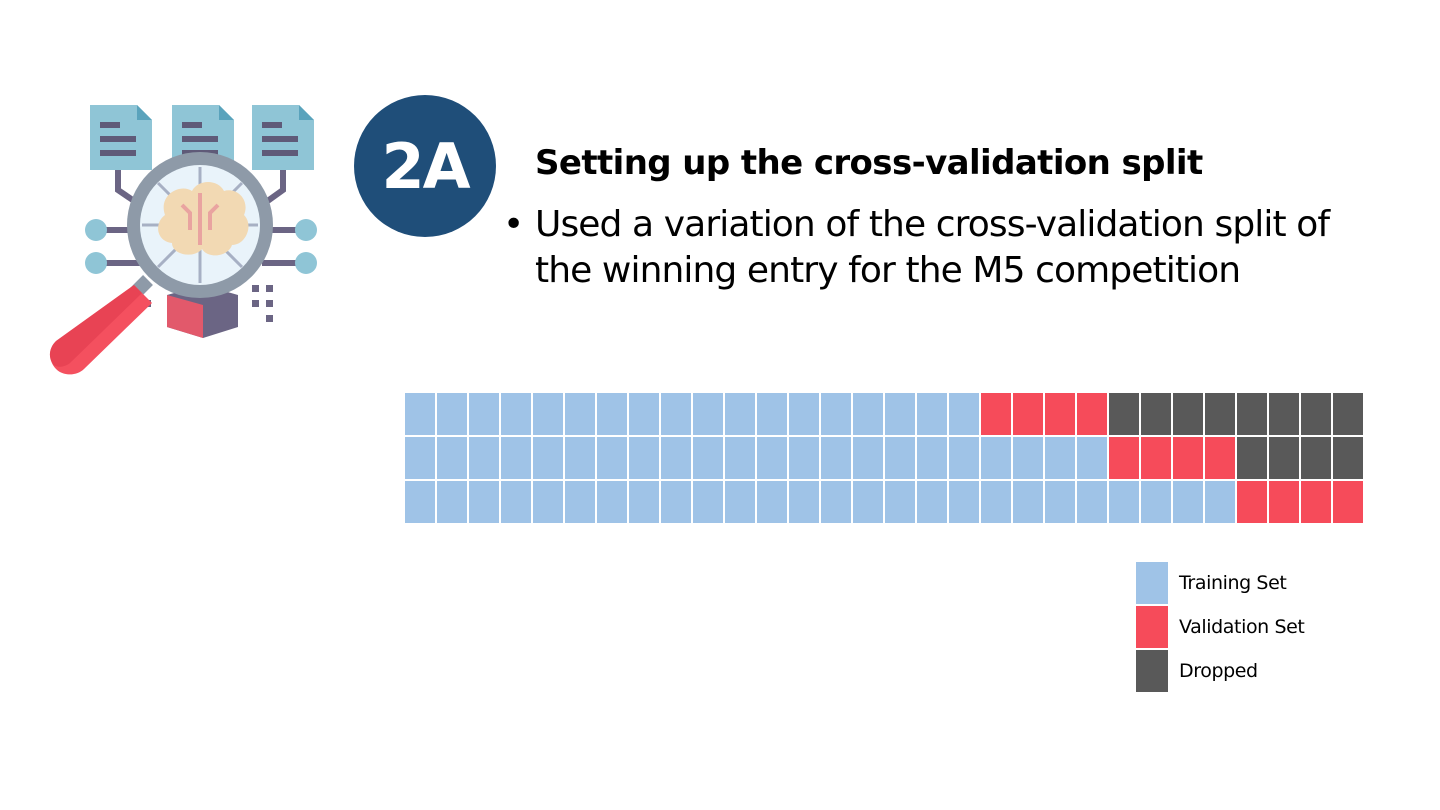 This screenshot has width=1440, height=810. I want to click on split-grid-svg, so click(884, 458).